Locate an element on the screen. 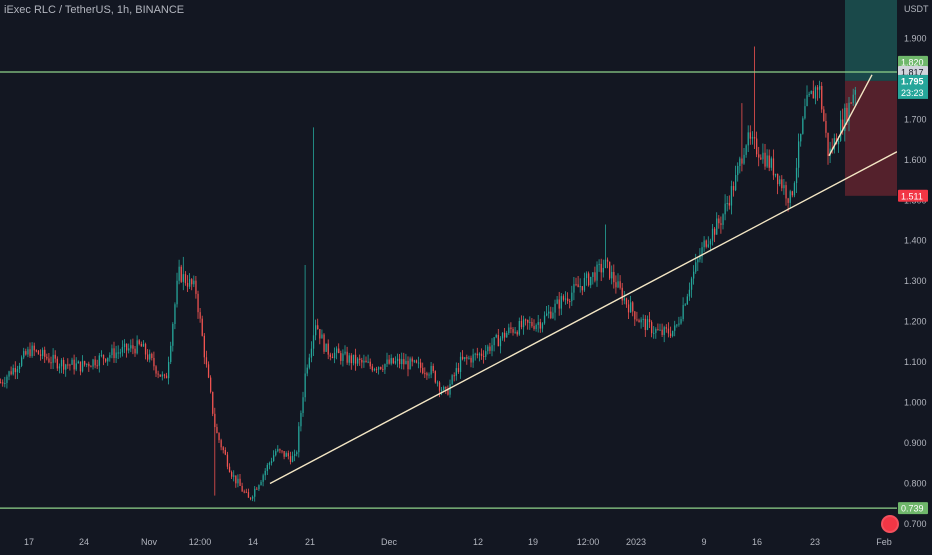  target-price-badge-bg is located at coordinates (913, 61).